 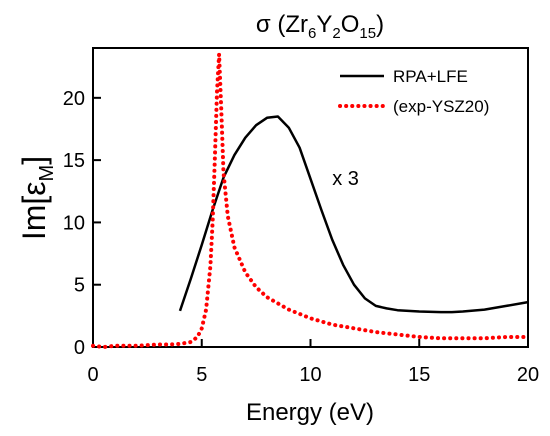 I want to click on y-axis-label: Im[εM], so click(x=37, y=198).